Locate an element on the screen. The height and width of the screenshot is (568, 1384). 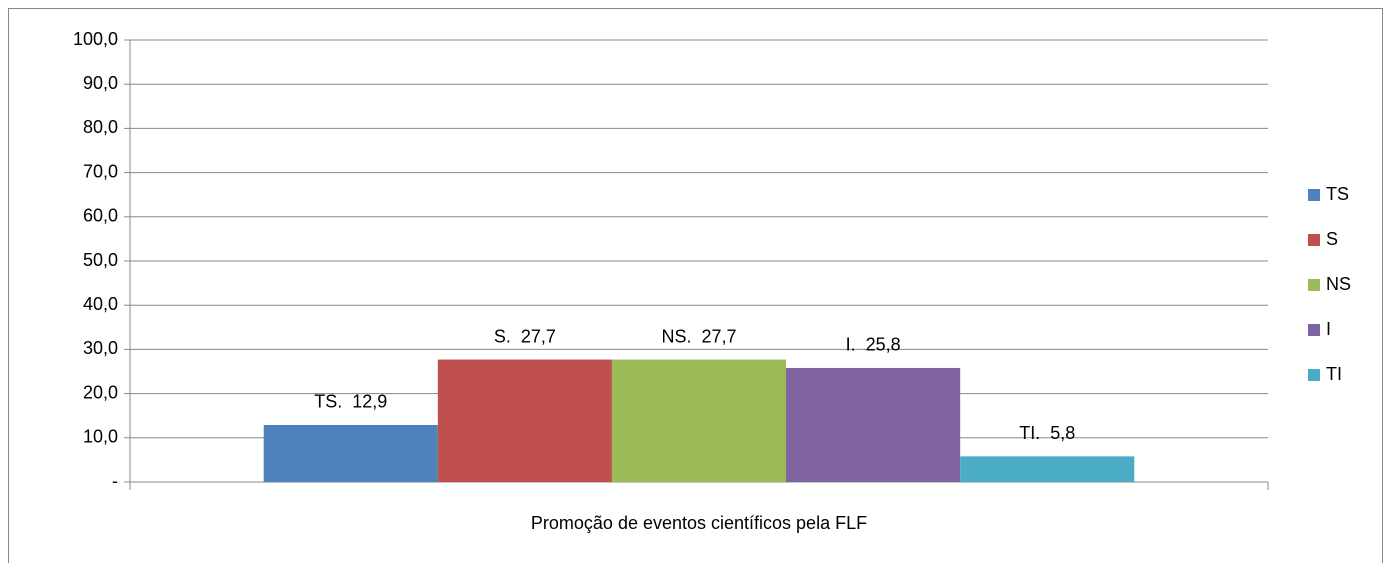
y-tick-label: 90,0 is located at coordinates (100, 83).